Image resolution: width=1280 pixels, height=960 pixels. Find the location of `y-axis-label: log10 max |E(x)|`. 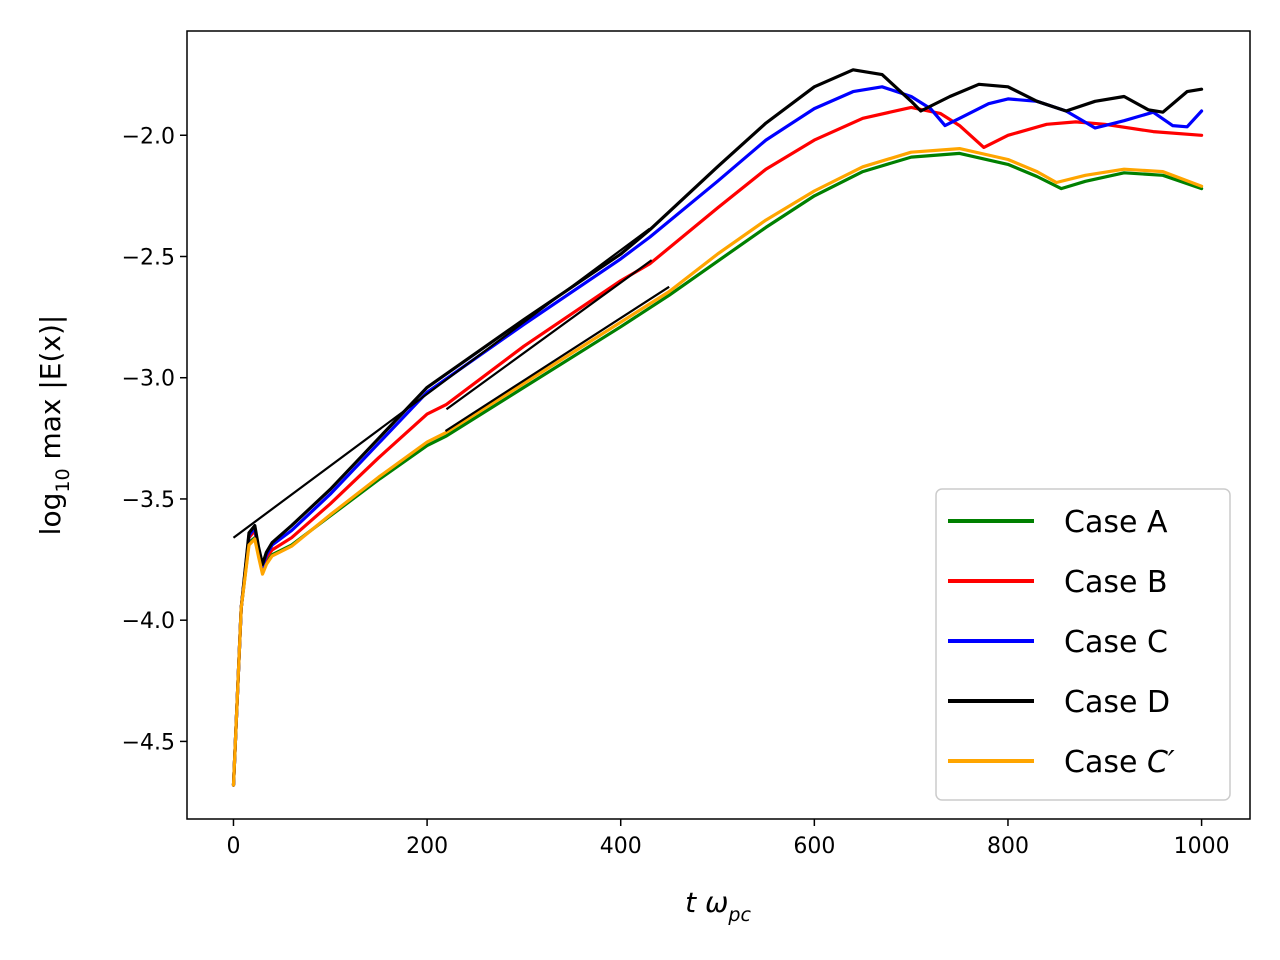

y-axis-label: log10 max |E(x)| is located at coordinates (54, 425).